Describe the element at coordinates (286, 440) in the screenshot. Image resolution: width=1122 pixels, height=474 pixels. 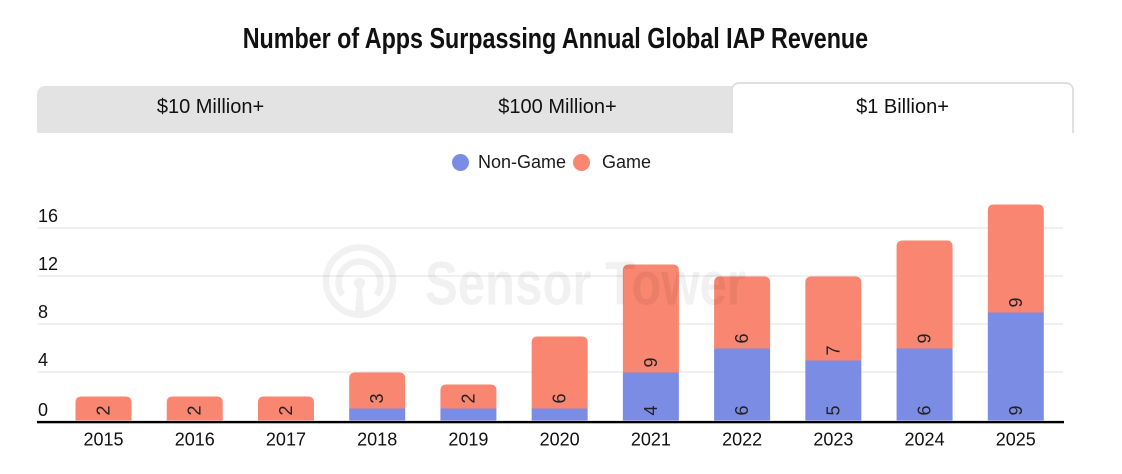
I see `svg-text: 2017` at that location.